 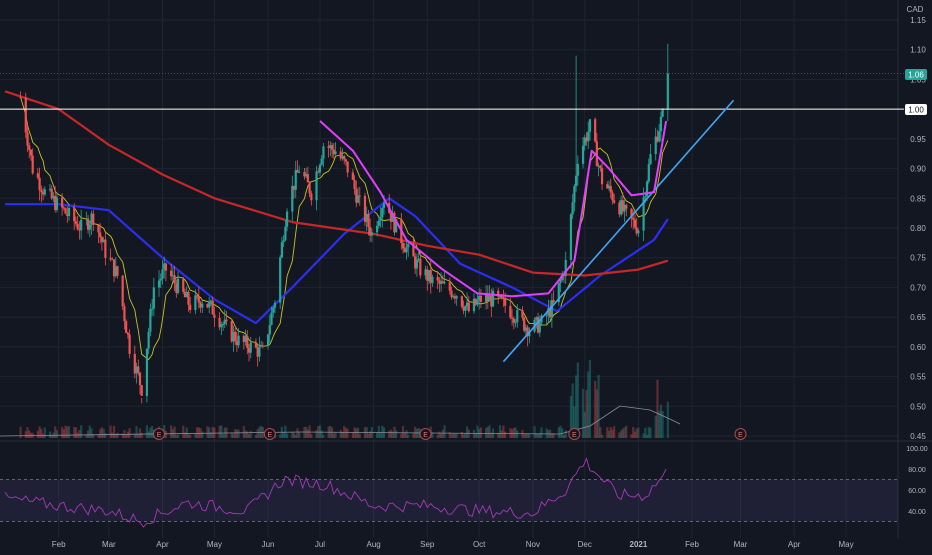 I want to click on rsi-tick-label: 100.00, so click(x=917, y=449).